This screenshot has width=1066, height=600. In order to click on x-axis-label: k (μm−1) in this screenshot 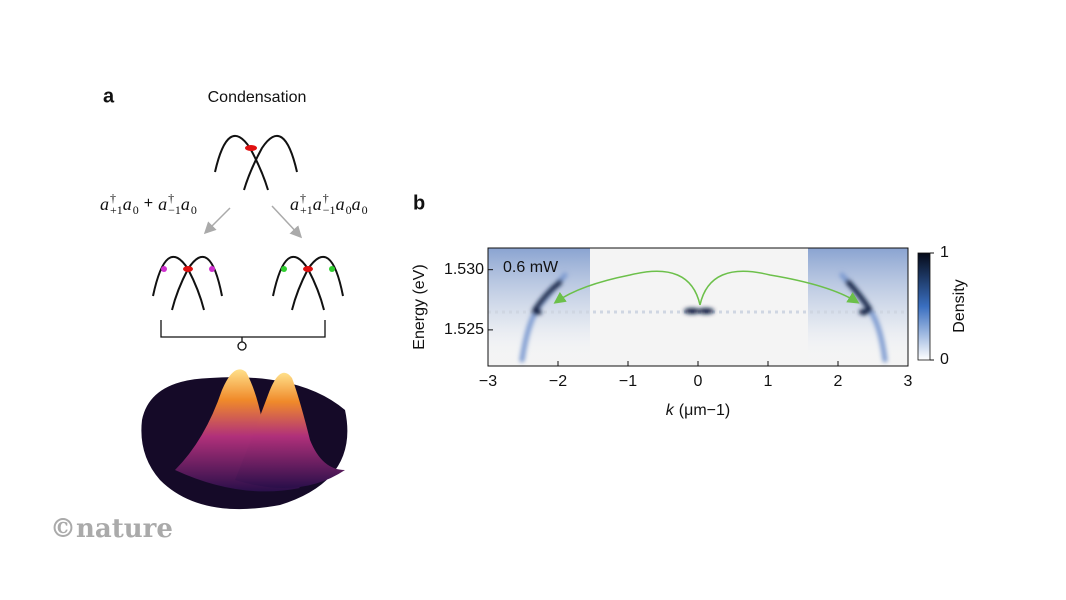, I will do `click(698, 410)`.